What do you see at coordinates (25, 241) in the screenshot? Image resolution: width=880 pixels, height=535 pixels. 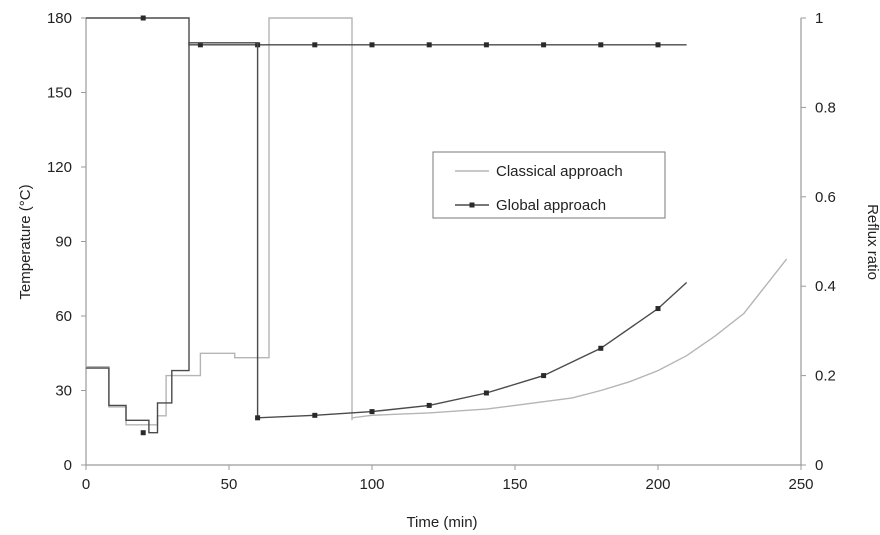 I see `y-left-axis-title: Temperature (°C)` at bounding box center [25, 241].